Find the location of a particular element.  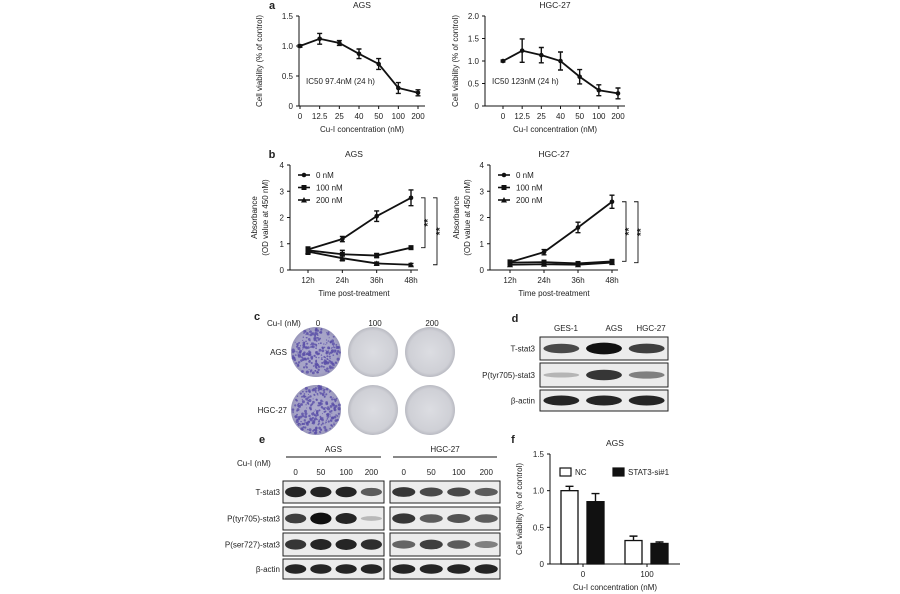

x-tick-label: 24h is located at coordinates (342, 280).